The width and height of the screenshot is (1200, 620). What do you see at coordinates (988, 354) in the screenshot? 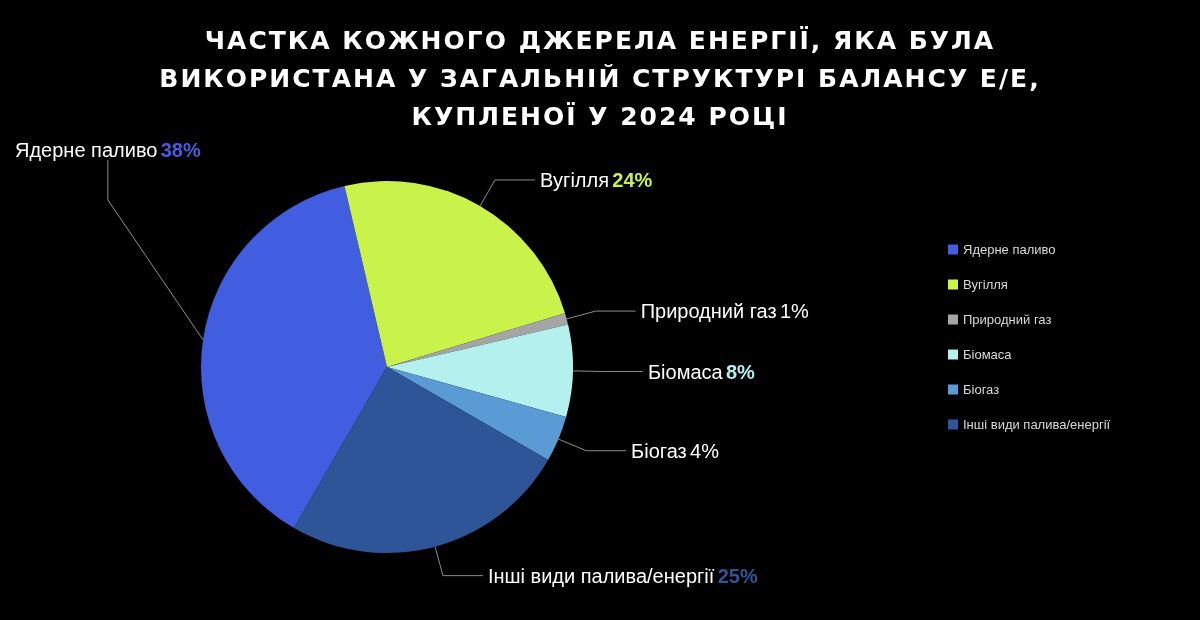
I see `legend-label: Біомаса` at bounding box center [988, 354].